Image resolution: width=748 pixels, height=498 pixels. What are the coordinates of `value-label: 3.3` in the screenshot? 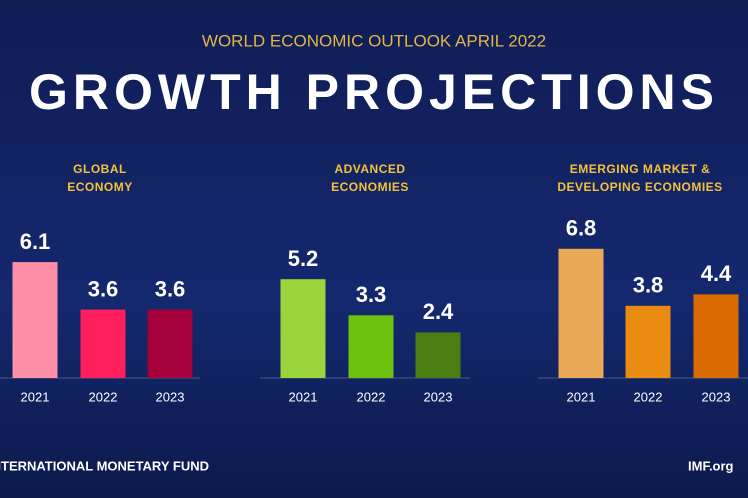 It's located at (371, 294).